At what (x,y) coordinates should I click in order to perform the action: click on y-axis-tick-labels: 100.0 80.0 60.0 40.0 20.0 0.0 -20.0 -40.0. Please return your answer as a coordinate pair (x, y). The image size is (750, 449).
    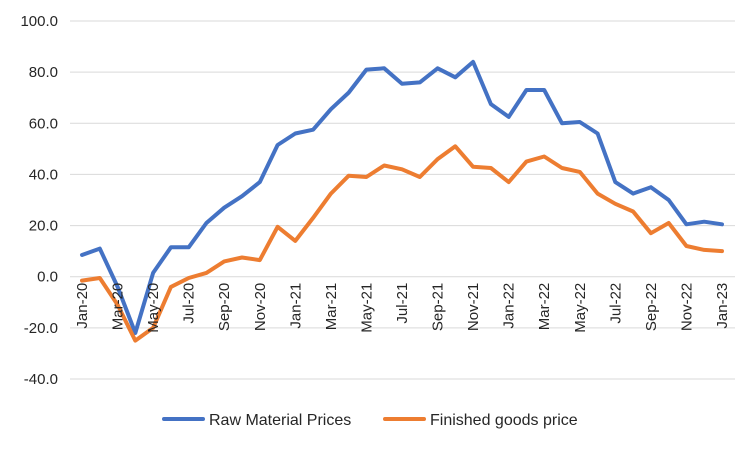
    Looking at the image, I should click on (39, 200).